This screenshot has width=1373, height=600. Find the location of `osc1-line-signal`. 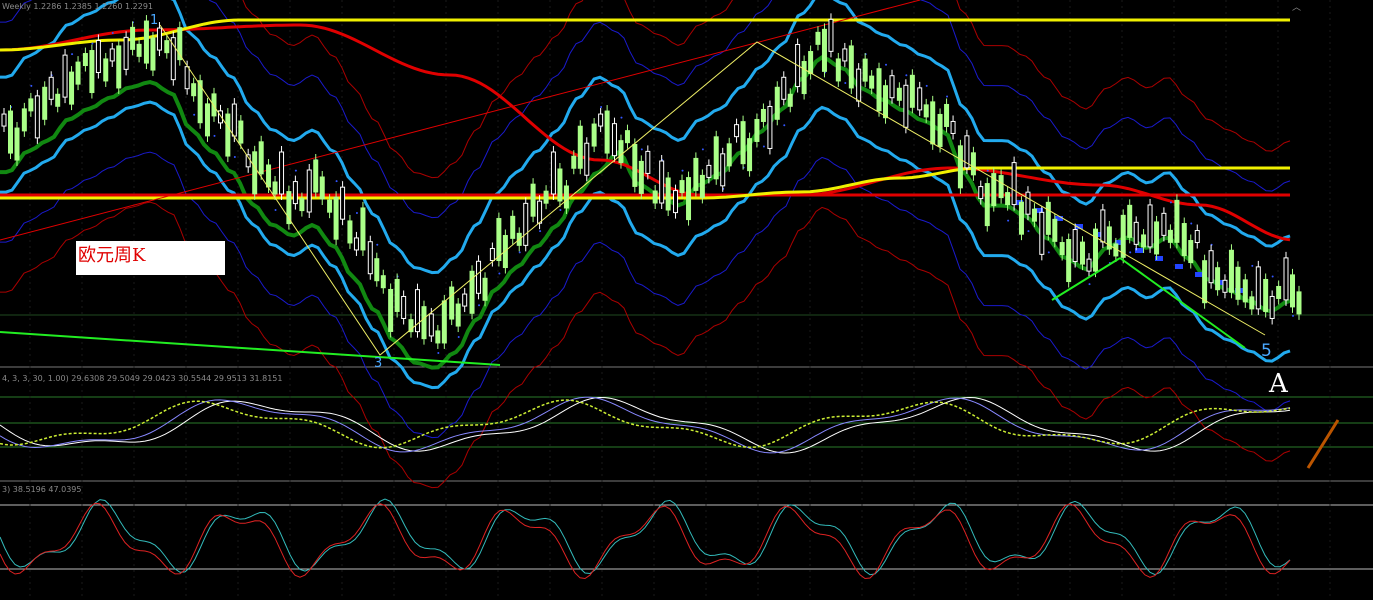

osc1-line-signal is located at coordinates (645, 424).